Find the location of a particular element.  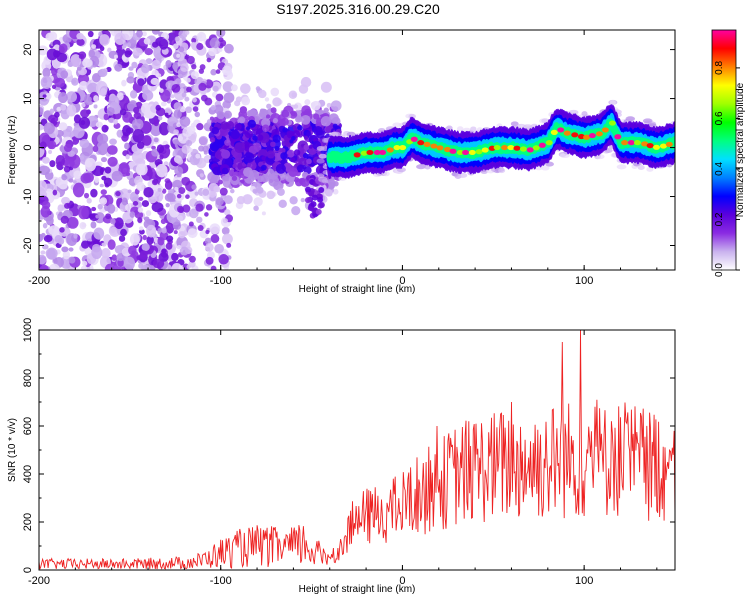

colorbar-tick-label: 0.4 is located at coordinates (719, 169).